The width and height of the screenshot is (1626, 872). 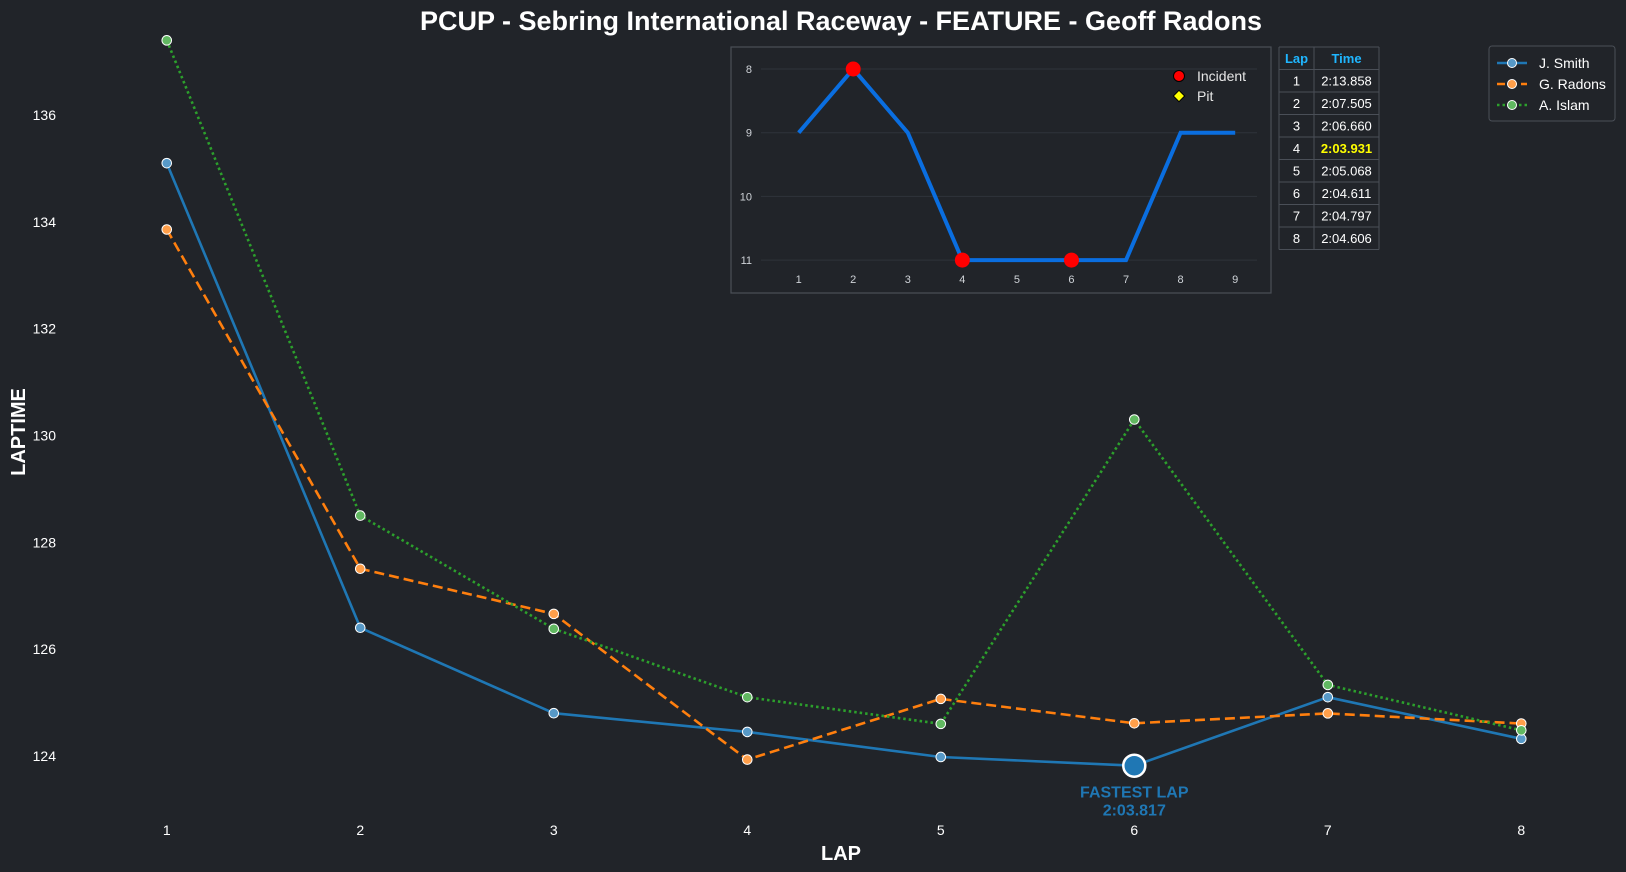 What do you see at coordinates (853, 280) in the screenshot?
I see `inset-x-tick: 2` at bounding box center [853, 280].